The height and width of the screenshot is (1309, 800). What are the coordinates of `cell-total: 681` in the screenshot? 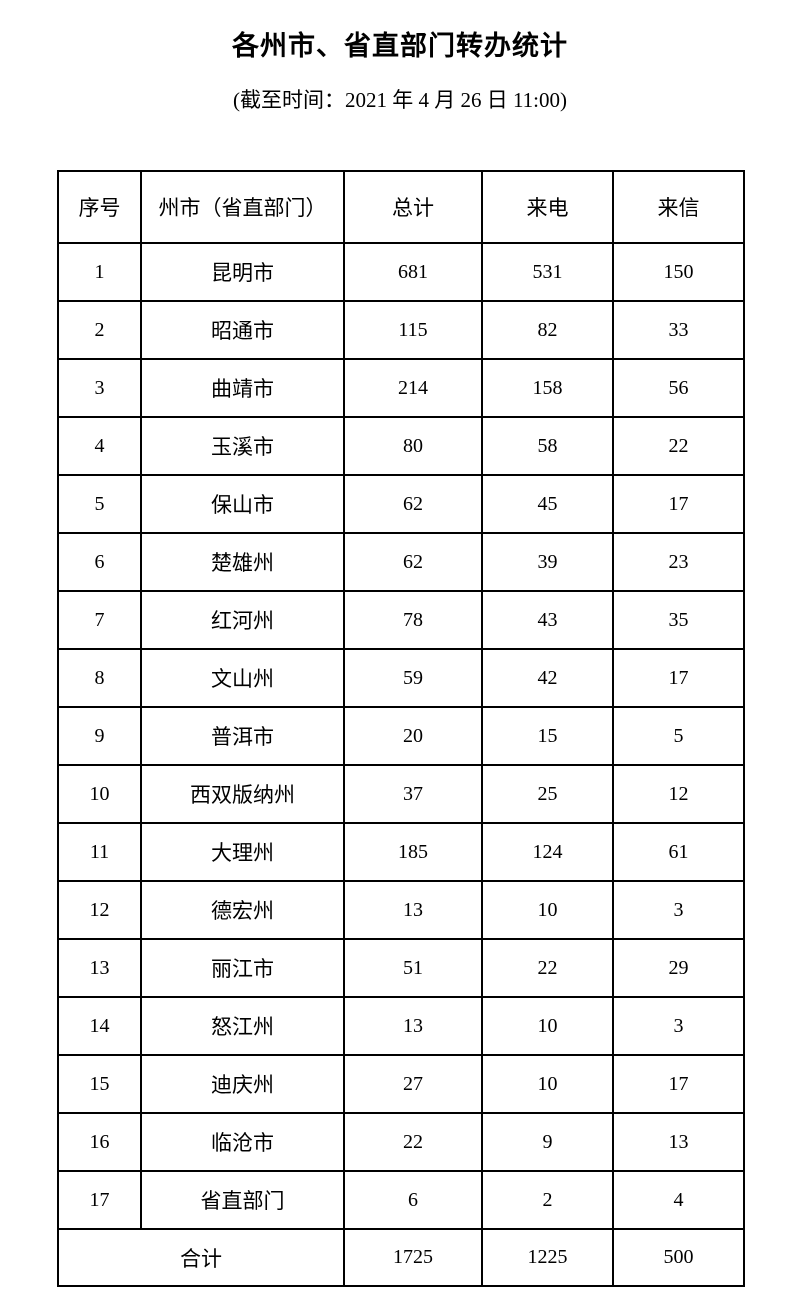 It's located at (413, 272).